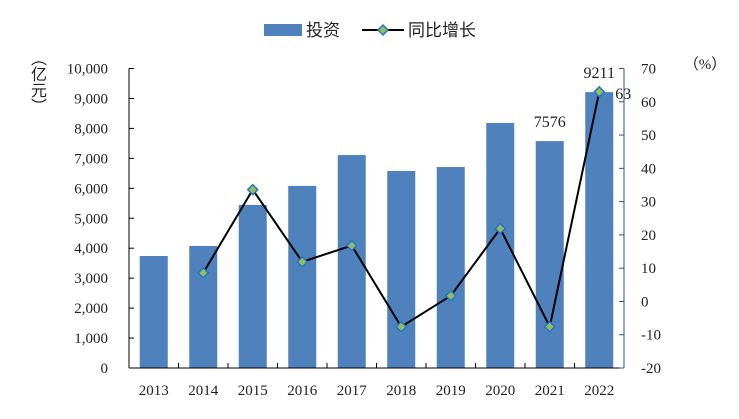 This screenshot has width=739, height=419. Describe the element at coordinates (91, 279) in the screenshot. I see `left-tick-label: 3,000` at that location.